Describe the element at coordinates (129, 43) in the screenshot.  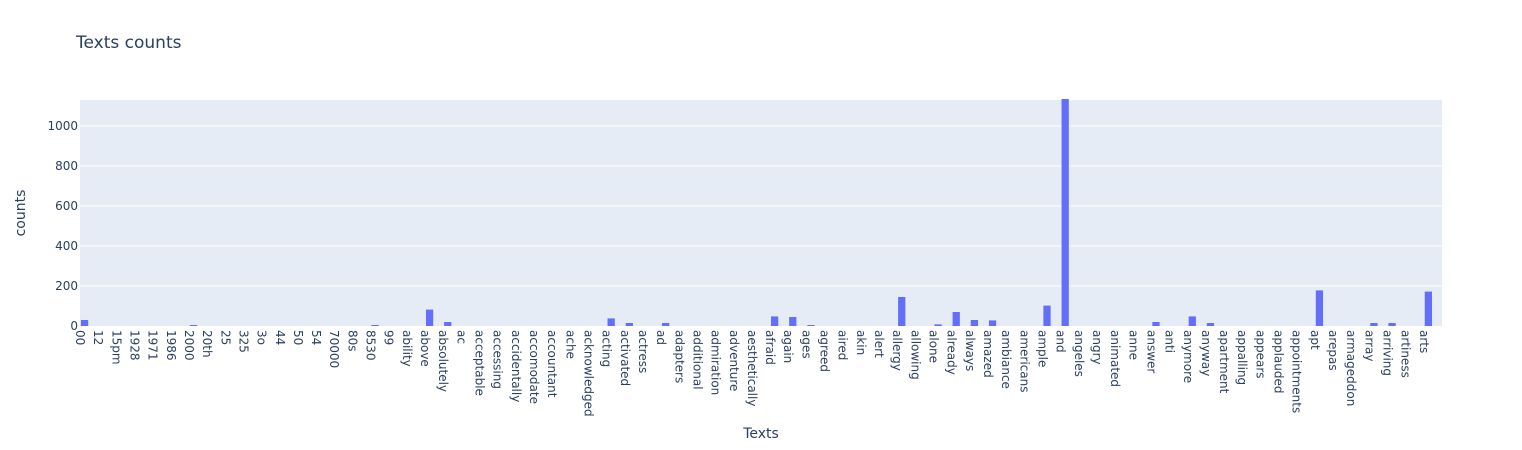
I see `chart-title: Texts counts` at that location.